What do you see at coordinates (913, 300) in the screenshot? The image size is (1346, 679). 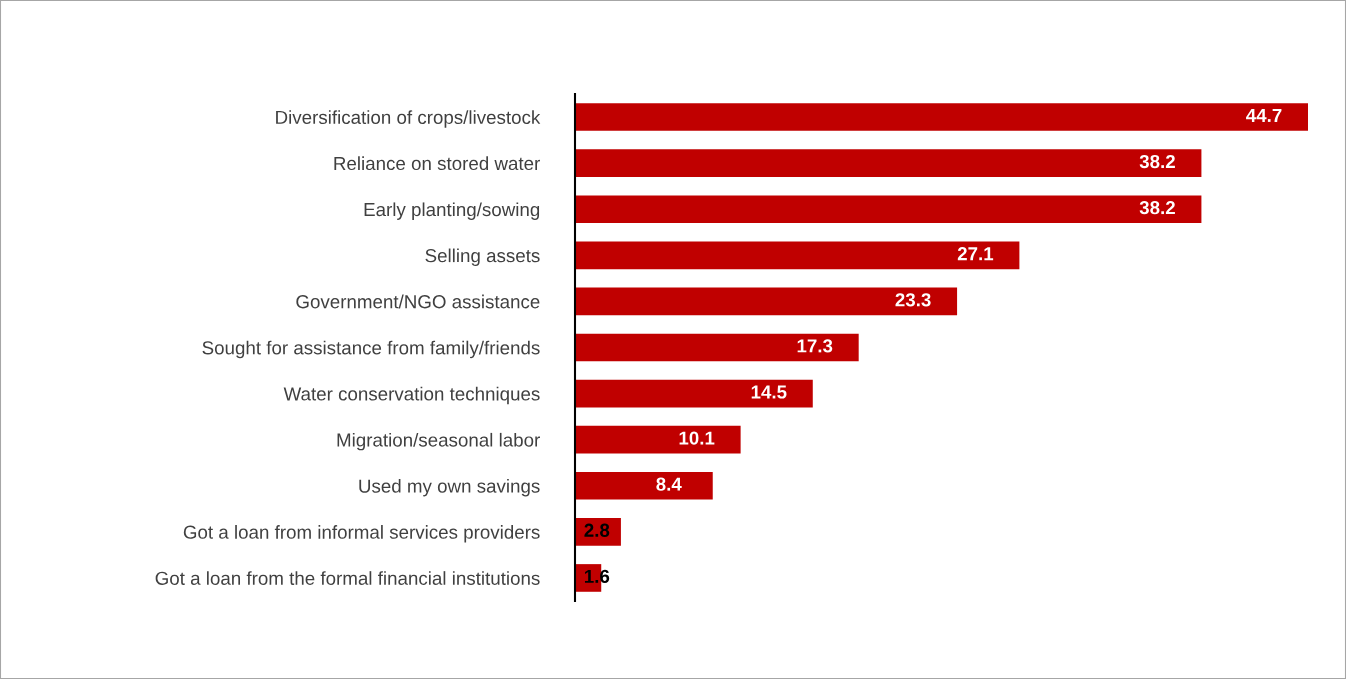 I see `data-label: 23.3` at bounding box center [913, 300].